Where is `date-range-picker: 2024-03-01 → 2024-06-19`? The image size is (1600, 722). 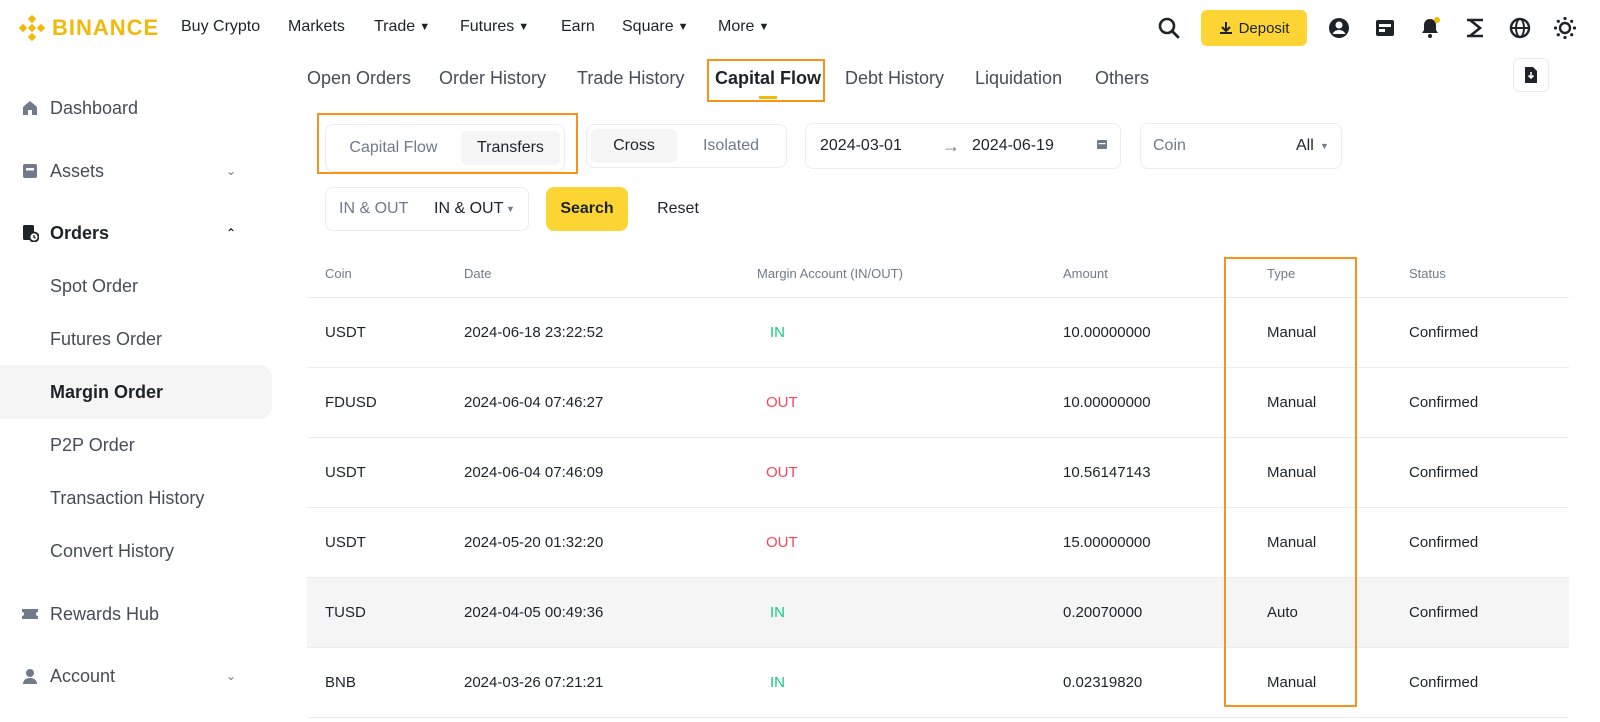 date-range-picker: 2024-03-01 → 2024-06-19 is located at coordinates (963, 146).